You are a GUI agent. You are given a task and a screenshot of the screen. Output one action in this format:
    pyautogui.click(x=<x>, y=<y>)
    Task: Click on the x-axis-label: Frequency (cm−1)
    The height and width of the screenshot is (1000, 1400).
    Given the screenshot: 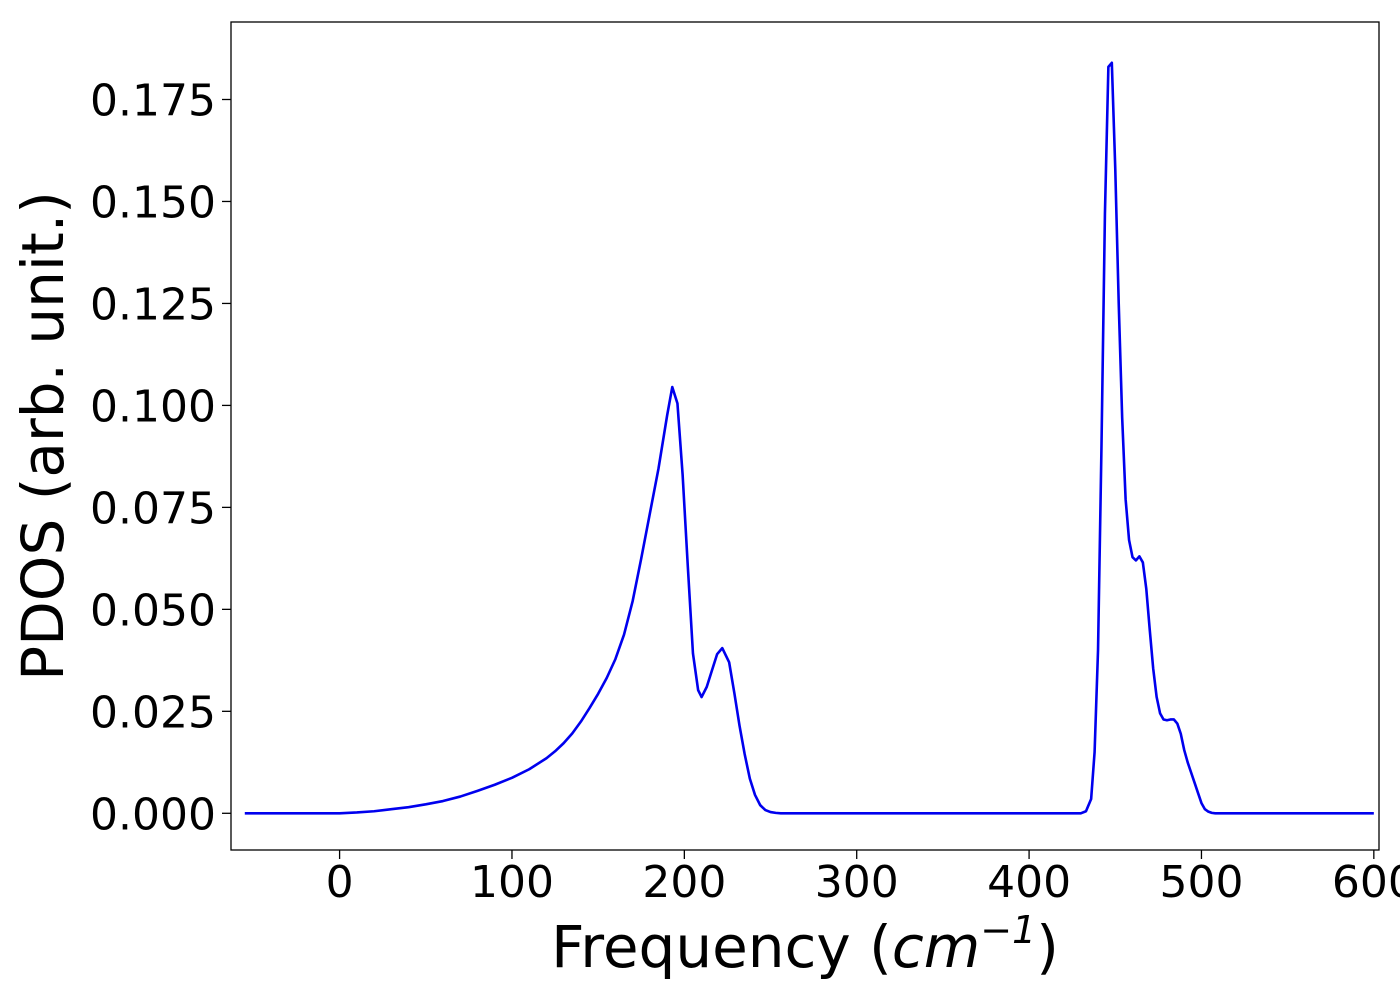 What is the action you would take?
    pyautogui.click(x=805, y=944)
    